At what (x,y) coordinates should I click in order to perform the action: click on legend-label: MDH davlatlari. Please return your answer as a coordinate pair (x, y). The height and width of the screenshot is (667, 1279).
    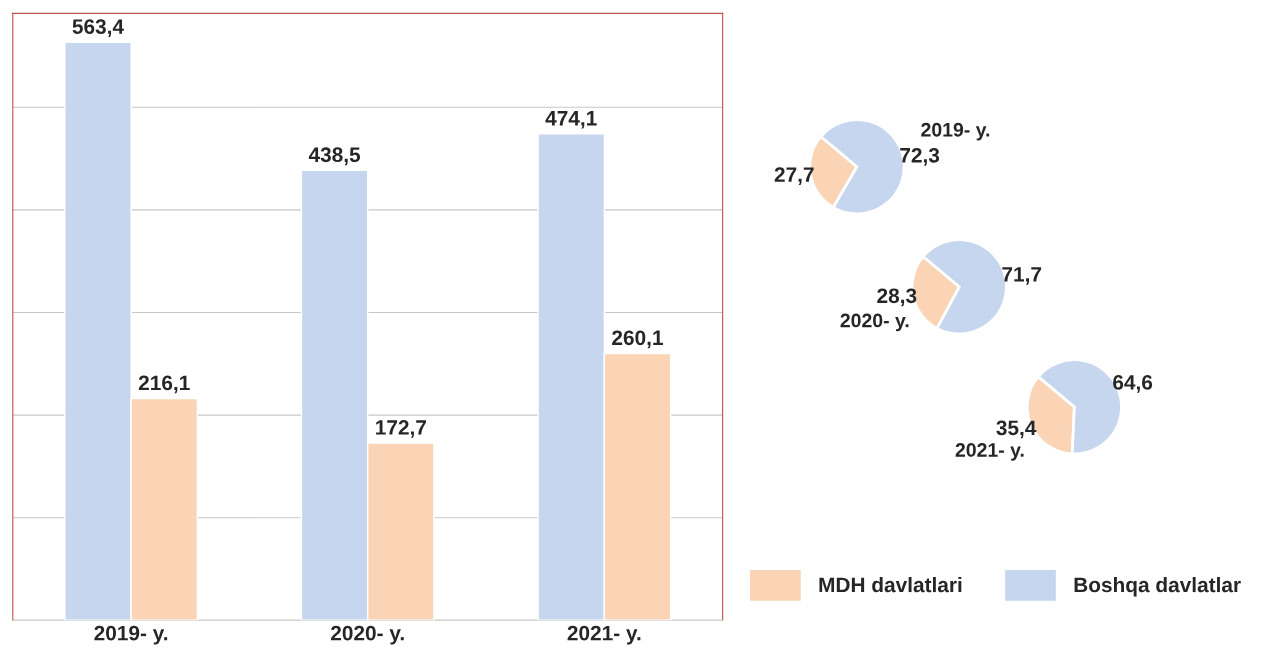
    Looking at the image, I should click on (890, 584).